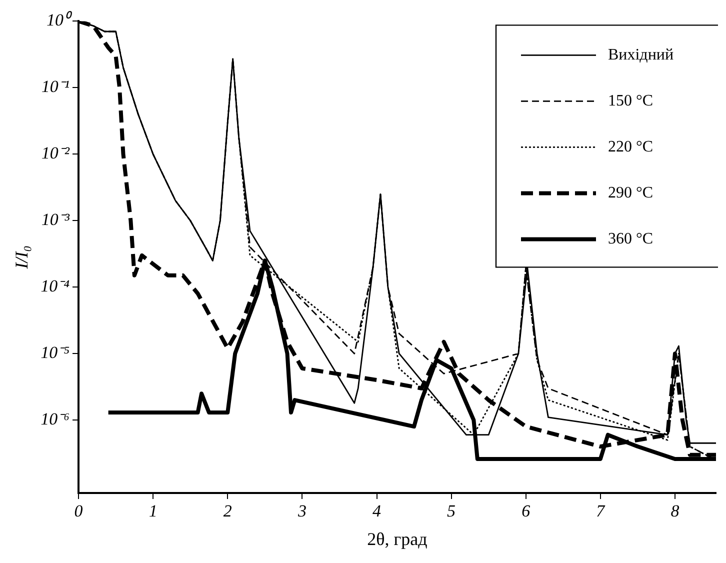 The width and height of the screenshot is (726, 563). Describe the element at coordinates (55, 220) in the screenshot. I see `y-tick-label: 10⁻³` at that location.